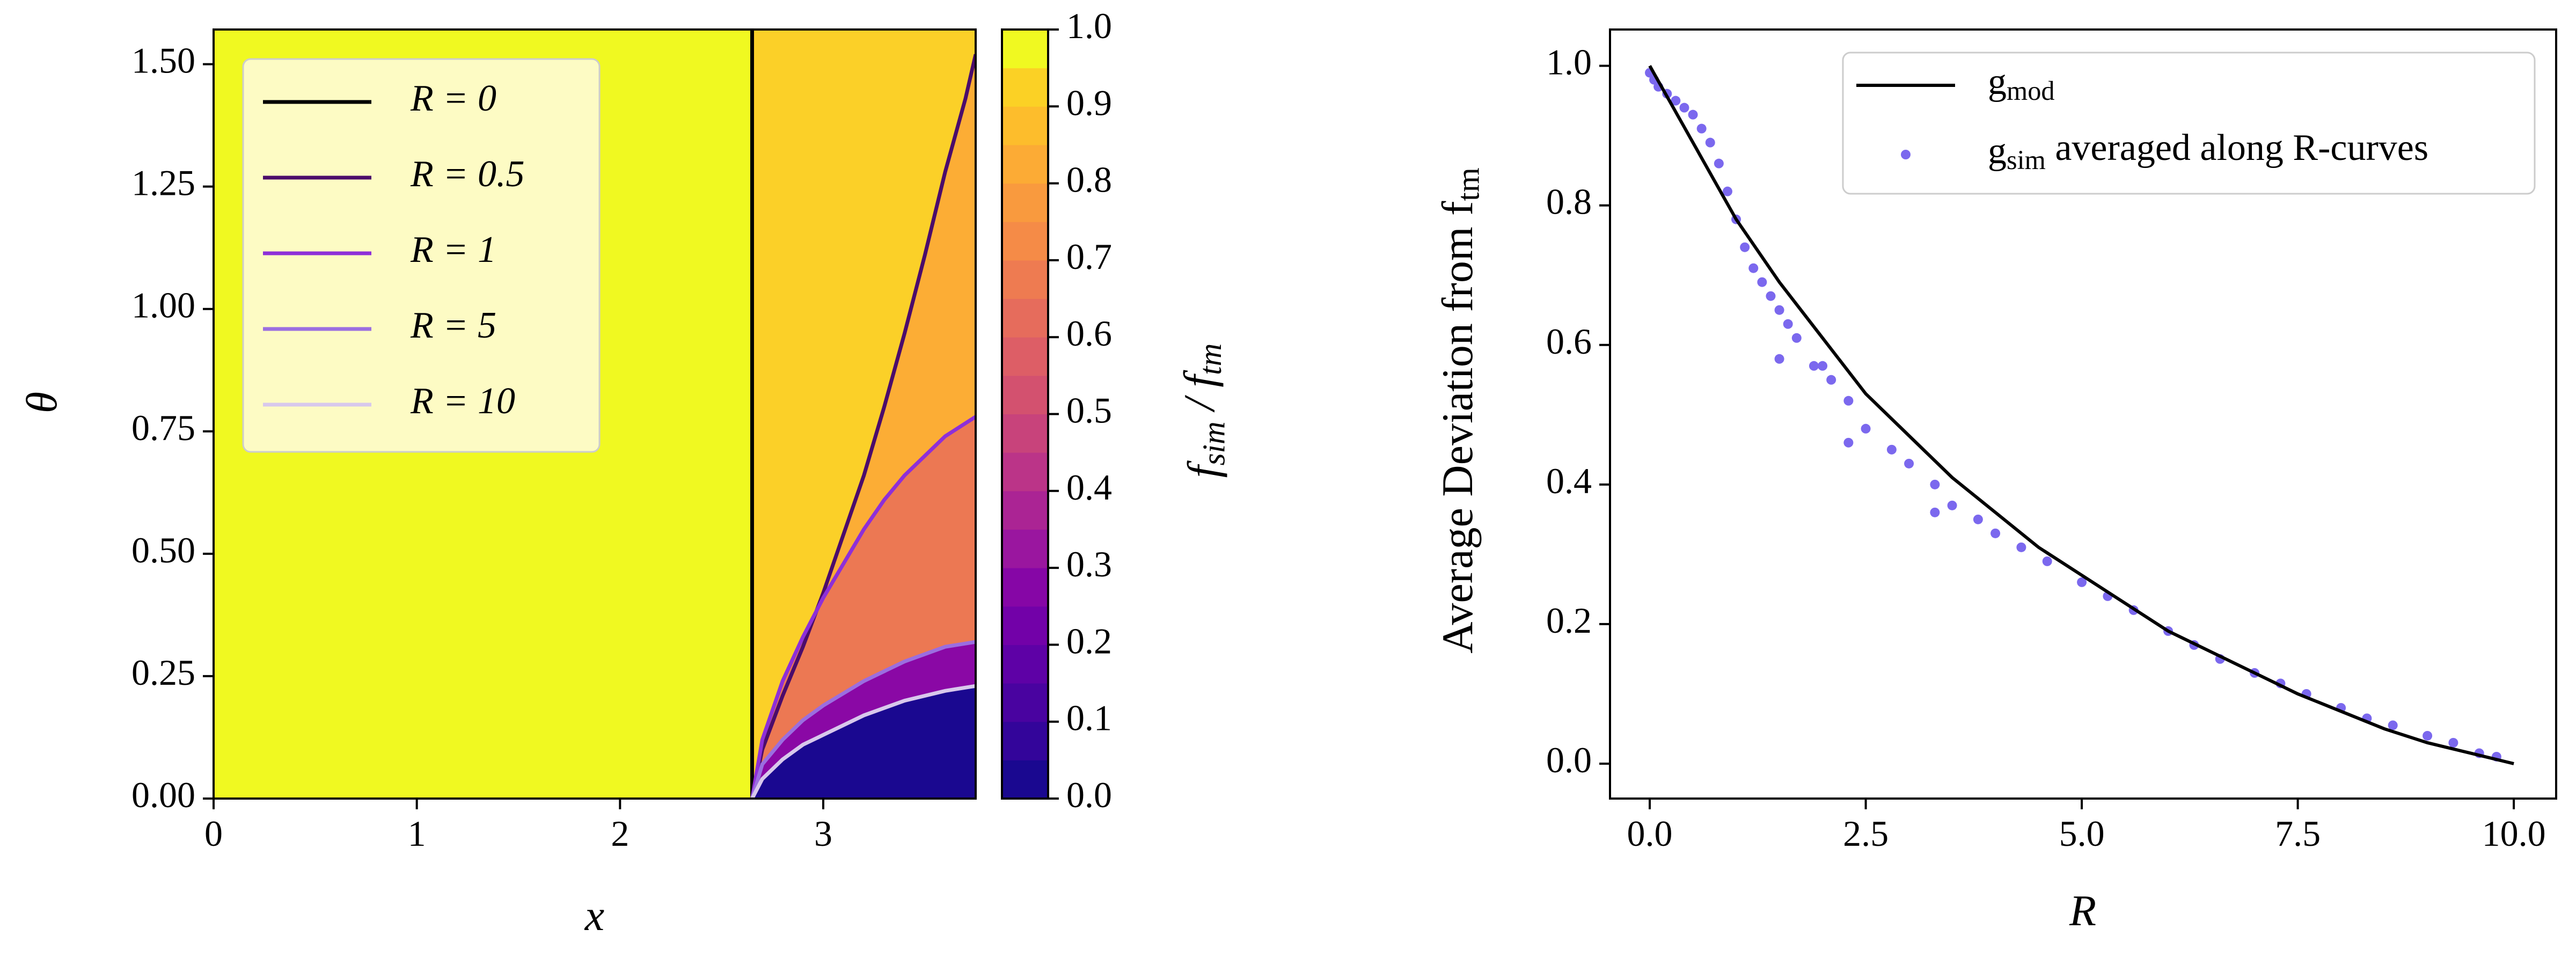  Describe the element at coordinates (1459, 410) in the screenshot. I see `y-axis-label: Average Deviation from ftm​` at that location.